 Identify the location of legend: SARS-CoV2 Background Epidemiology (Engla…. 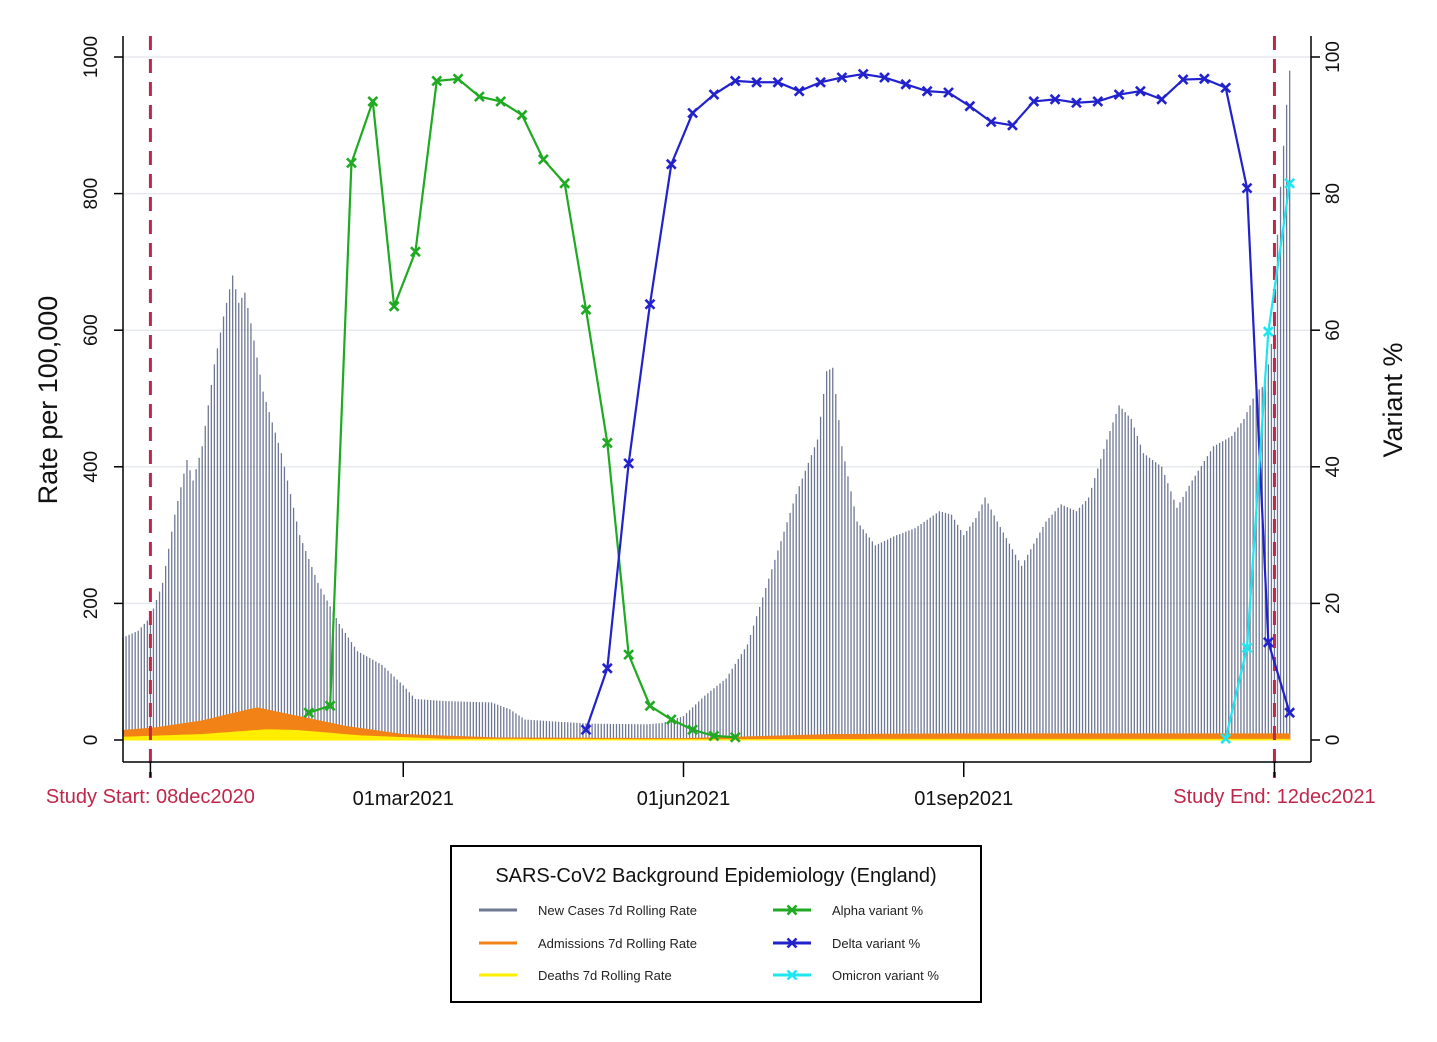
(716, 924).